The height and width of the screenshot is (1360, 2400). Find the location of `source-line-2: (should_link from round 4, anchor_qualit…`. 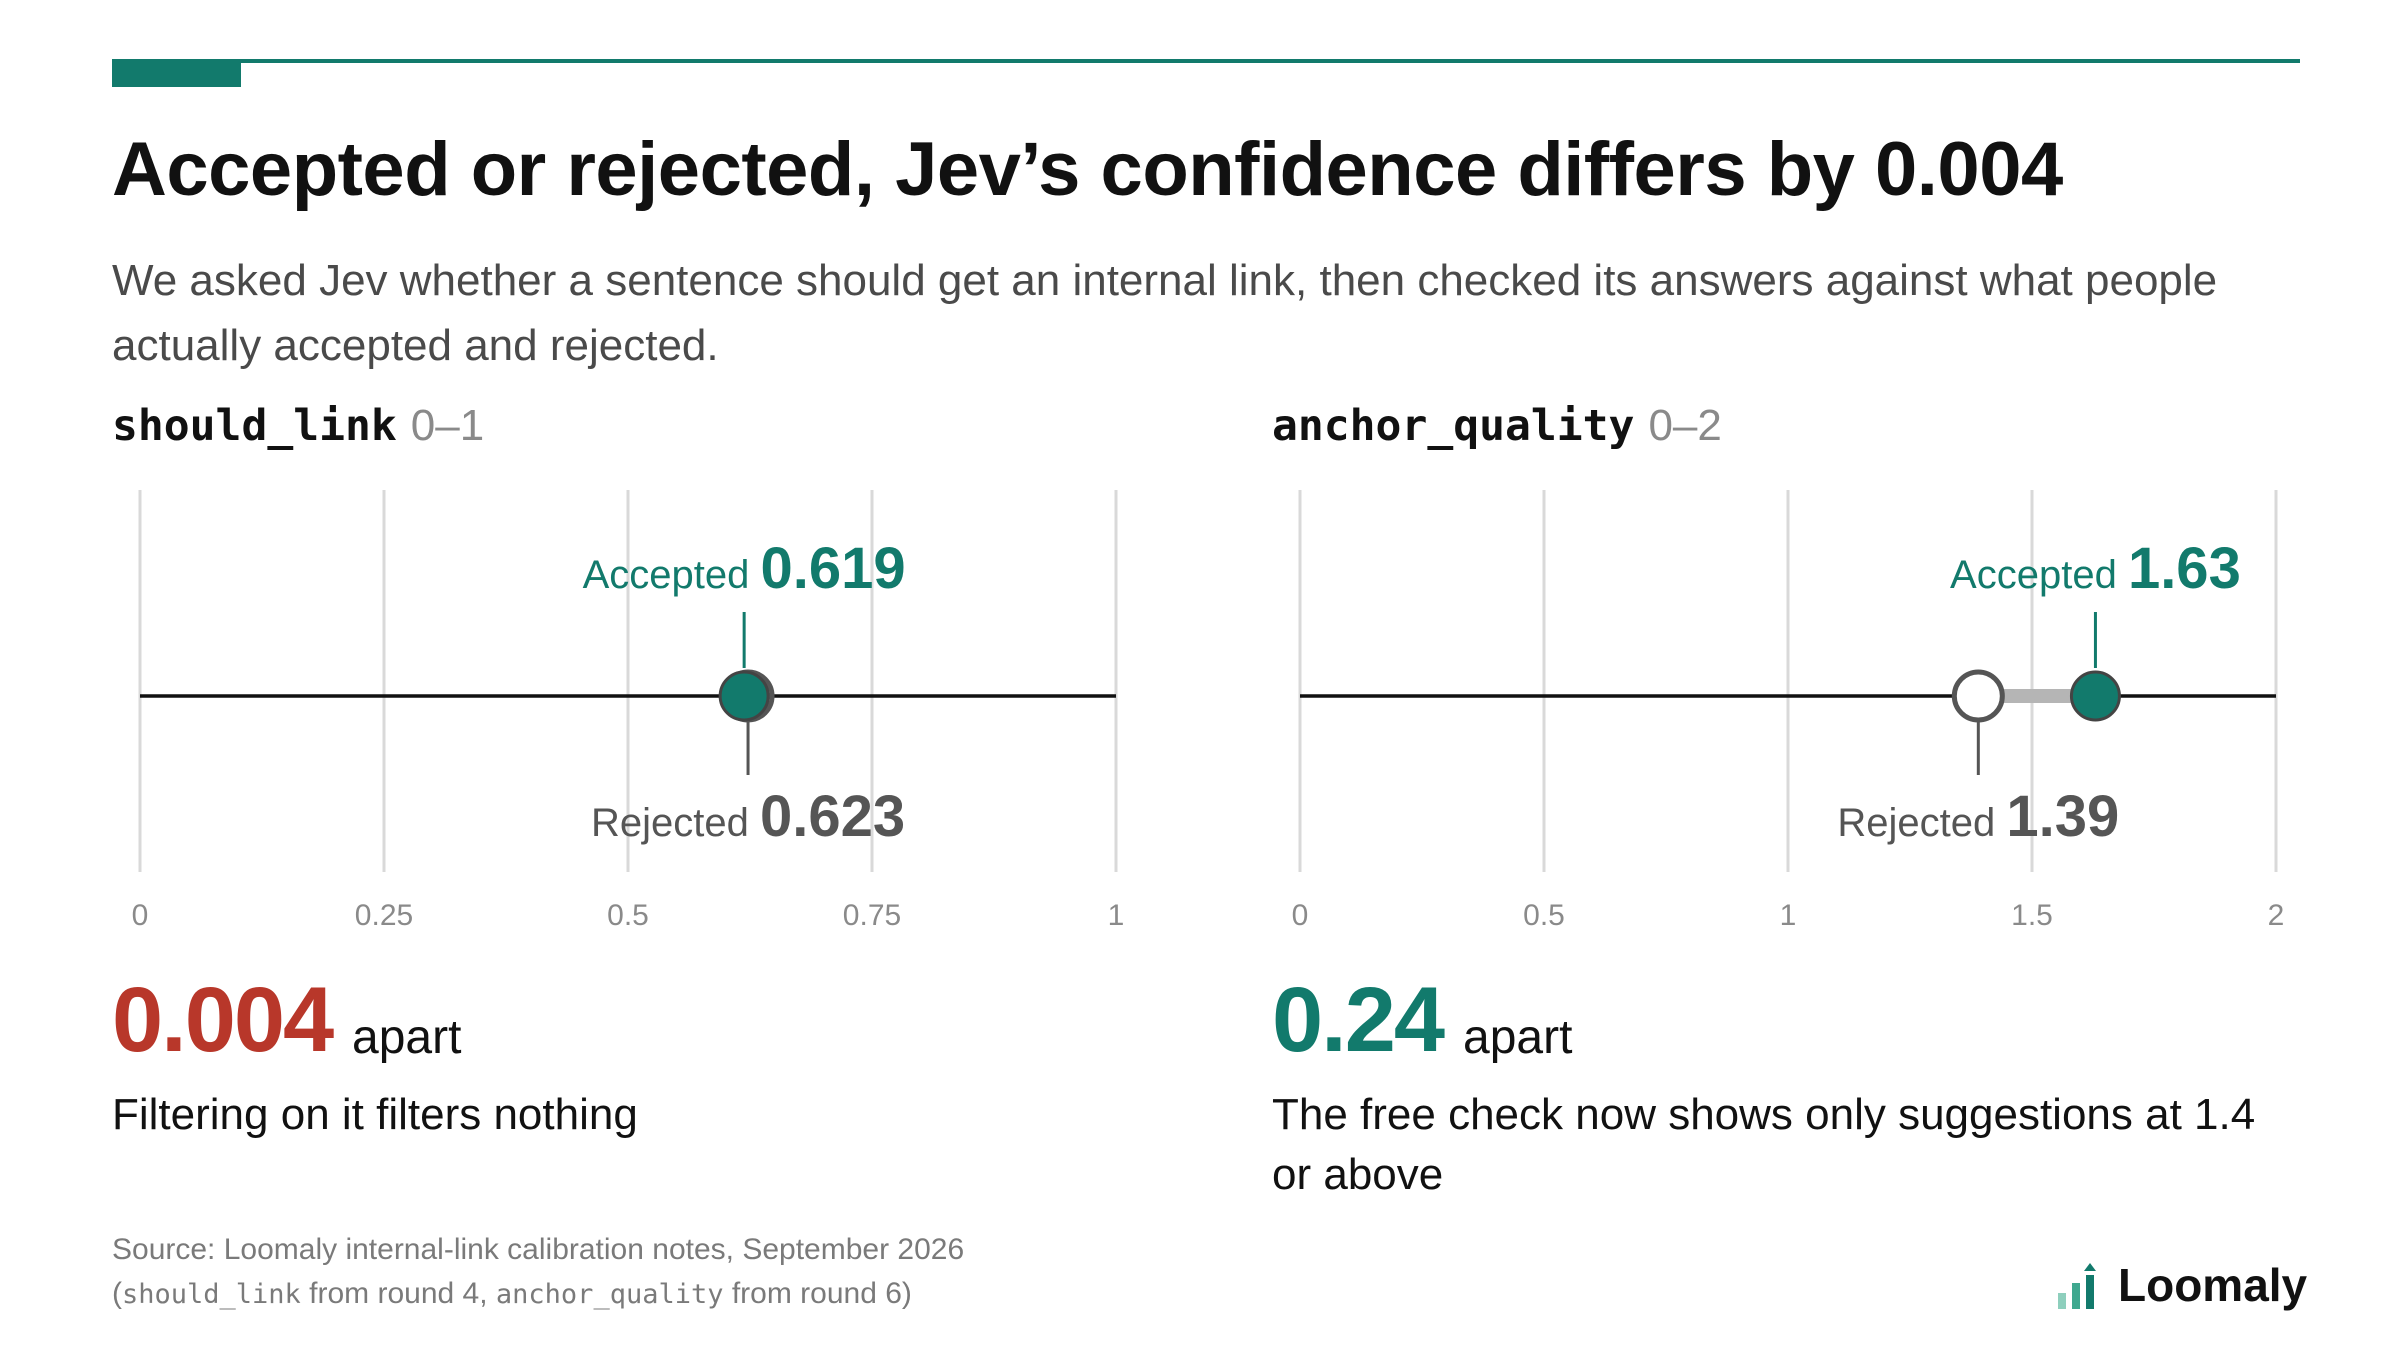

source-line-2: (should_link from round 4, anchor_qualit… is located at coordinates (538, 1294).